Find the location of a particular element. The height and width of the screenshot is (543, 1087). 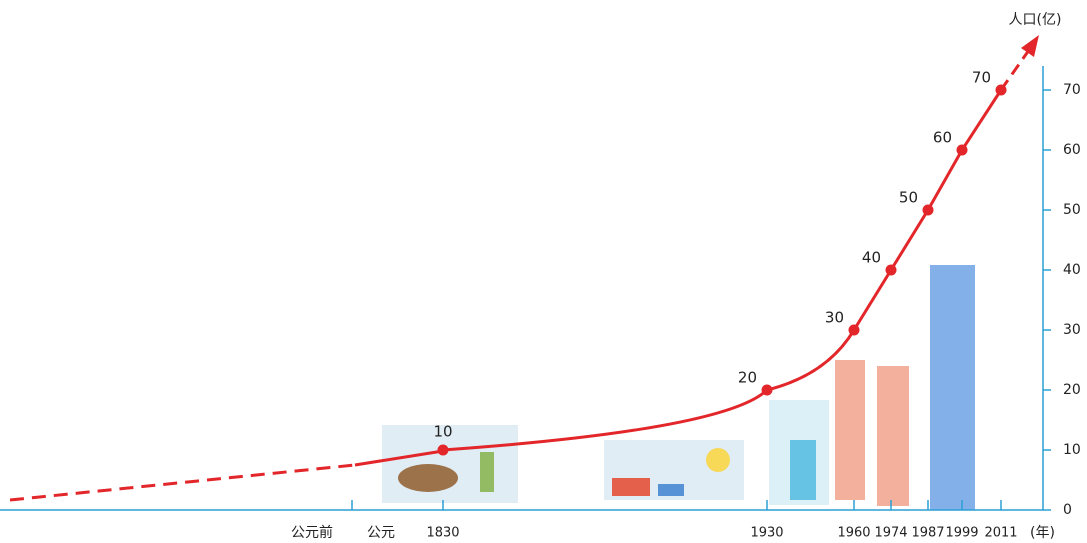

arrow-head is located at coordinates (1030, 46).